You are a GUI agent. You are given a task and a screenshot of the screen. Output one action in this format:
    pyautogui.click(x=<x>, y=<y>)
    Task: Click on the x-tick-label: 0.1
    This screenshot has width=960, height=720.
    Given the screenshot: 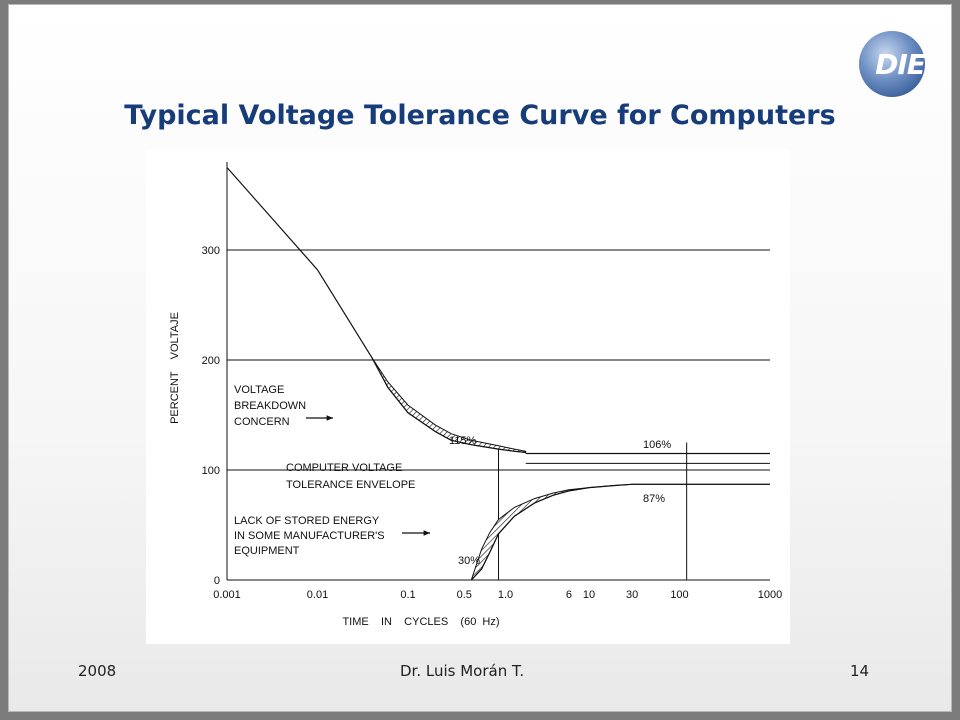 What is the action you would take?
    pyautogui.click(x=407, y=595)
    